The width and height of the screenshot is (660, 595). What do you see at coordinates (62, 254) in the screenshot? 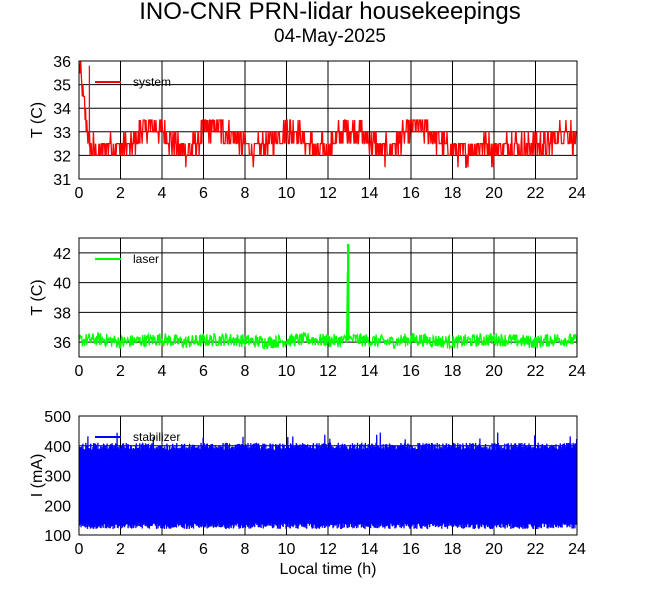
I see `y-tick-label: 42` at bounding box center [62, 254].